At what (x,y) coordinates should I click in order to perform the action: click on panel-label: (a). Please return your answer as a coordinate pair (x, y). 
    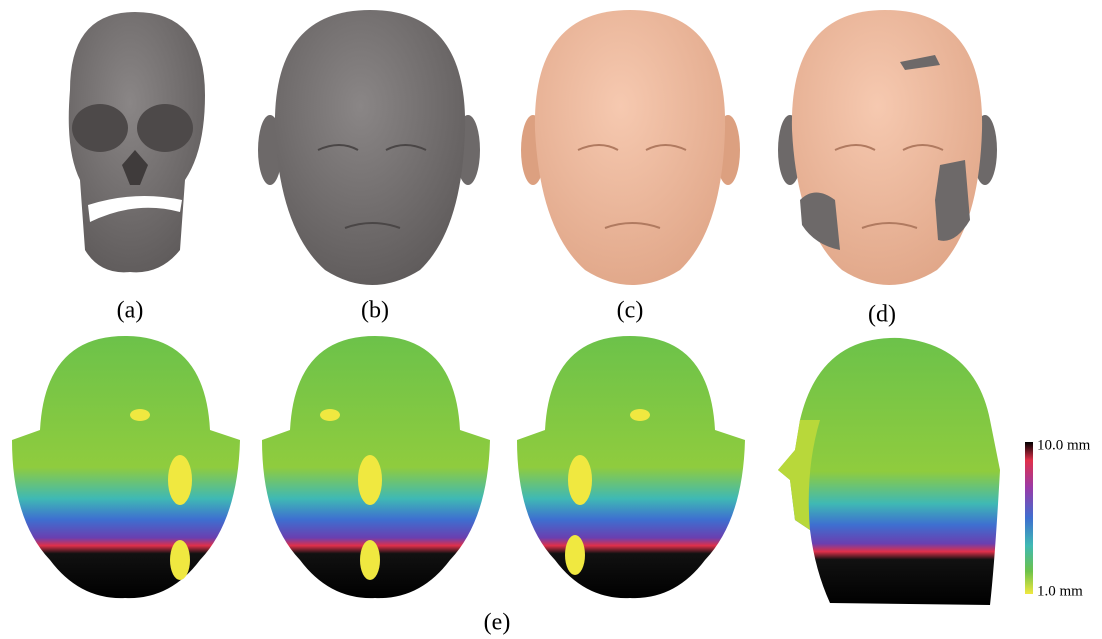
    Looking at the image, I should click on (130, 311).